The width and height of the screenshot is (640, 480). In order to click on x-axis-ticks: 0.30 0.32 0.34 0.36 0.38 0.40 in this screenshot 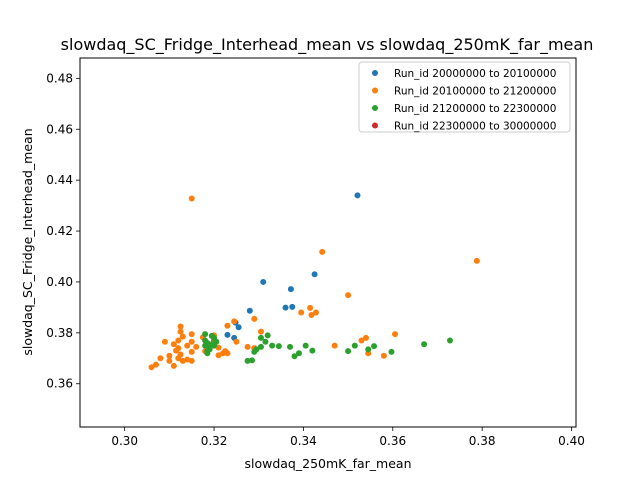, I will do `click(348, 437)`.